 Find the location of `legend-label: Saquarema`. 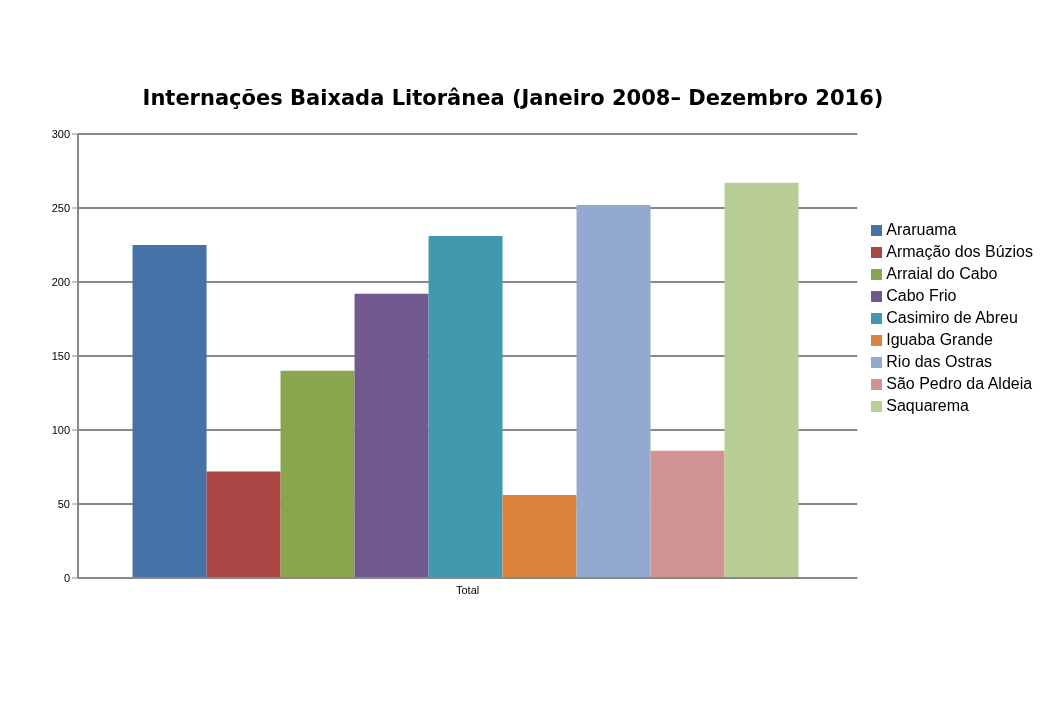

legend-label: Saquarema is located at coordinates (927, 405).